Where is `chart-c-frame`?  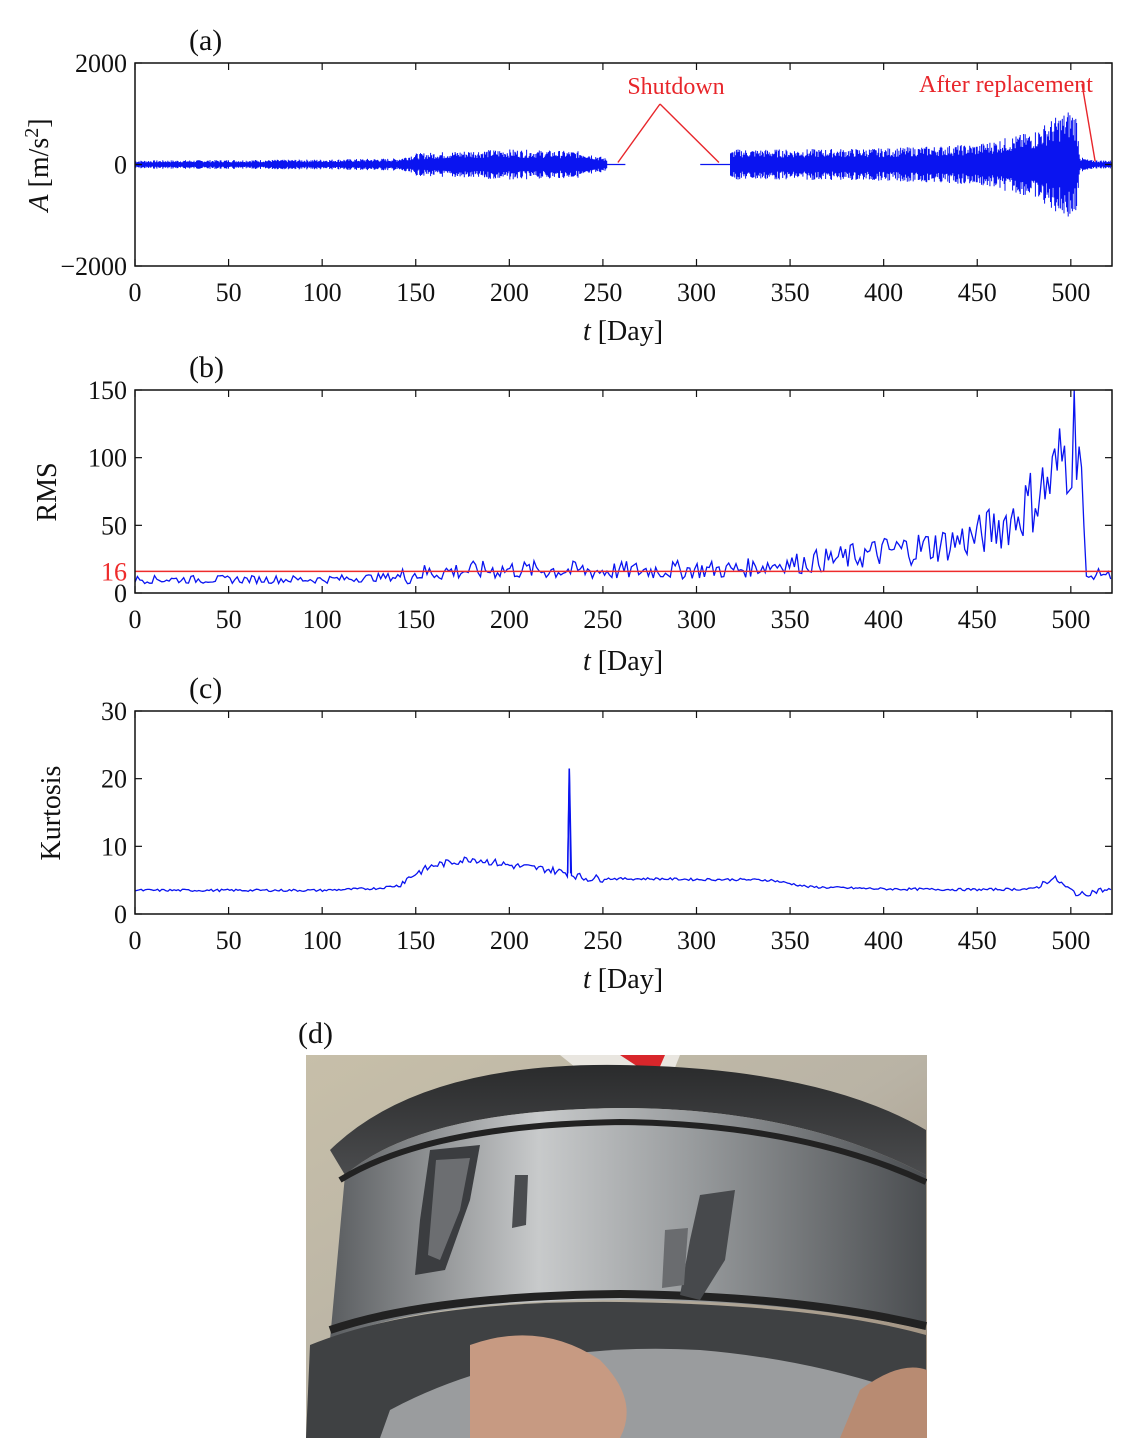
chart-c-frame is located at coordinates (623, 812).